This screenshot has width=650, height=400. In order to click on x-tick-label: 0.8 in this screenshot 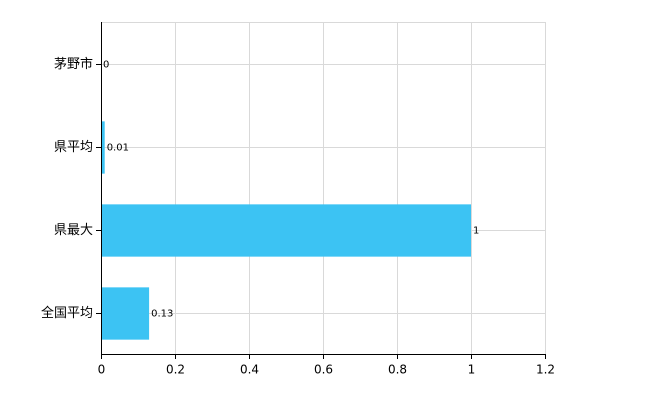, I will do `click(397, 370)`.